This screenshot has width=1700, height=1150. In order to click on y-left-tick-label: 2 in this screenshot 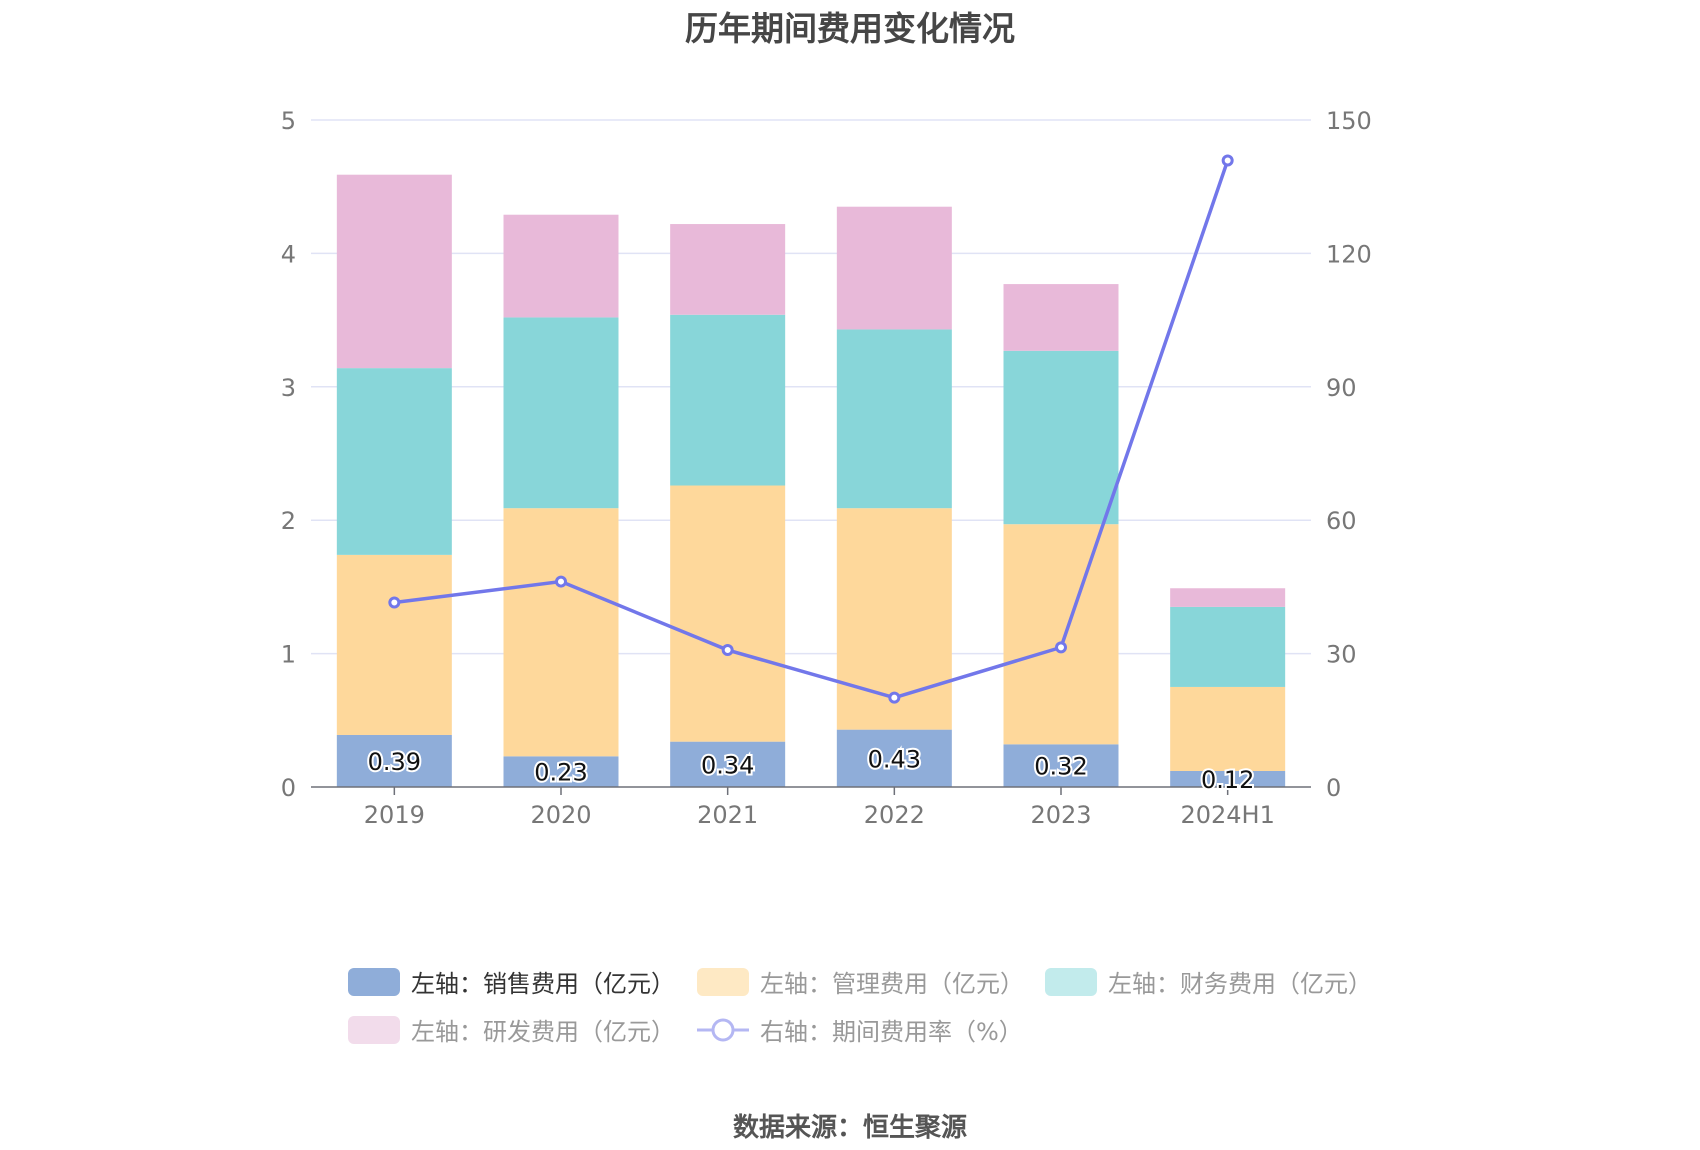, I will do `click(288, 521)`.